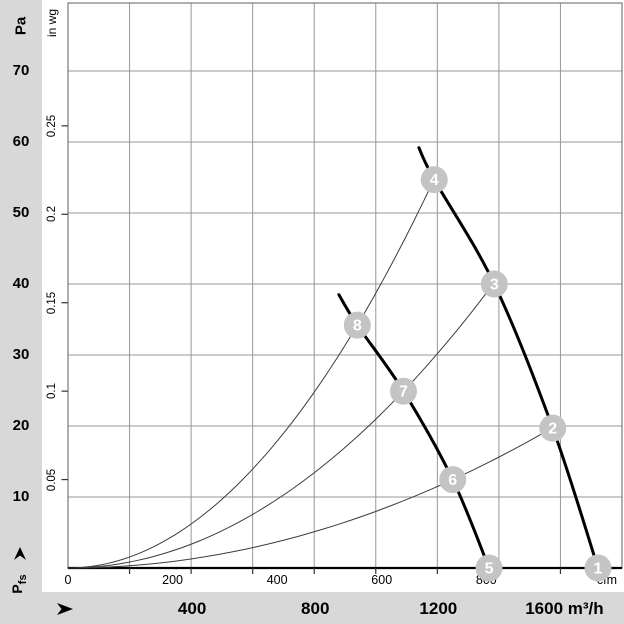  Describe the element at coordinates (21, 141) in the screenshot. I see `pa-tick-label: 60` at that location.